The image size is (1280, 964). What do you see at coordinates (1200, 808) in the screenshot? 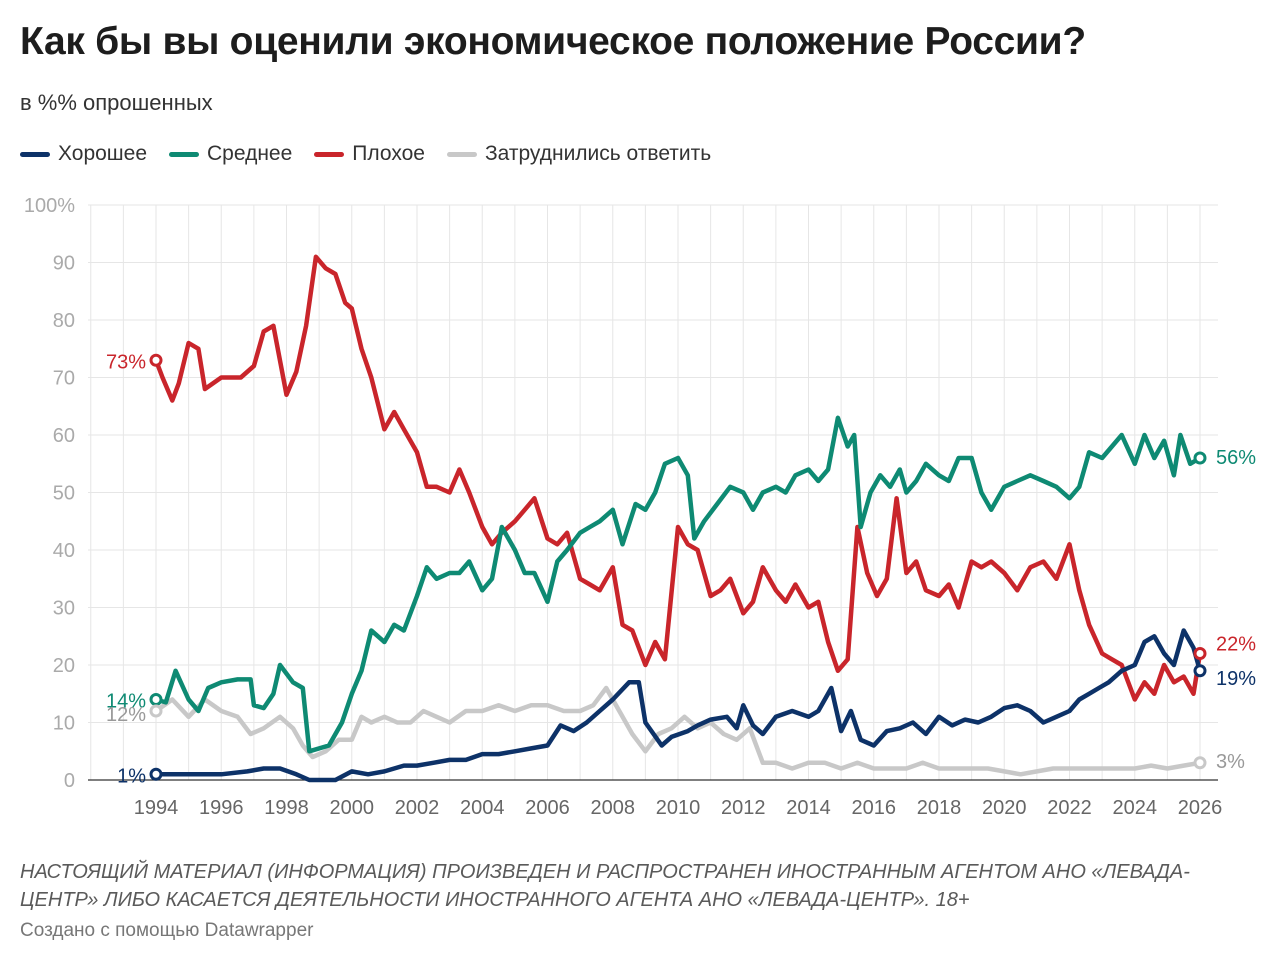
I see `x-tick-label: 2026` at bounding box center [1200, 808].